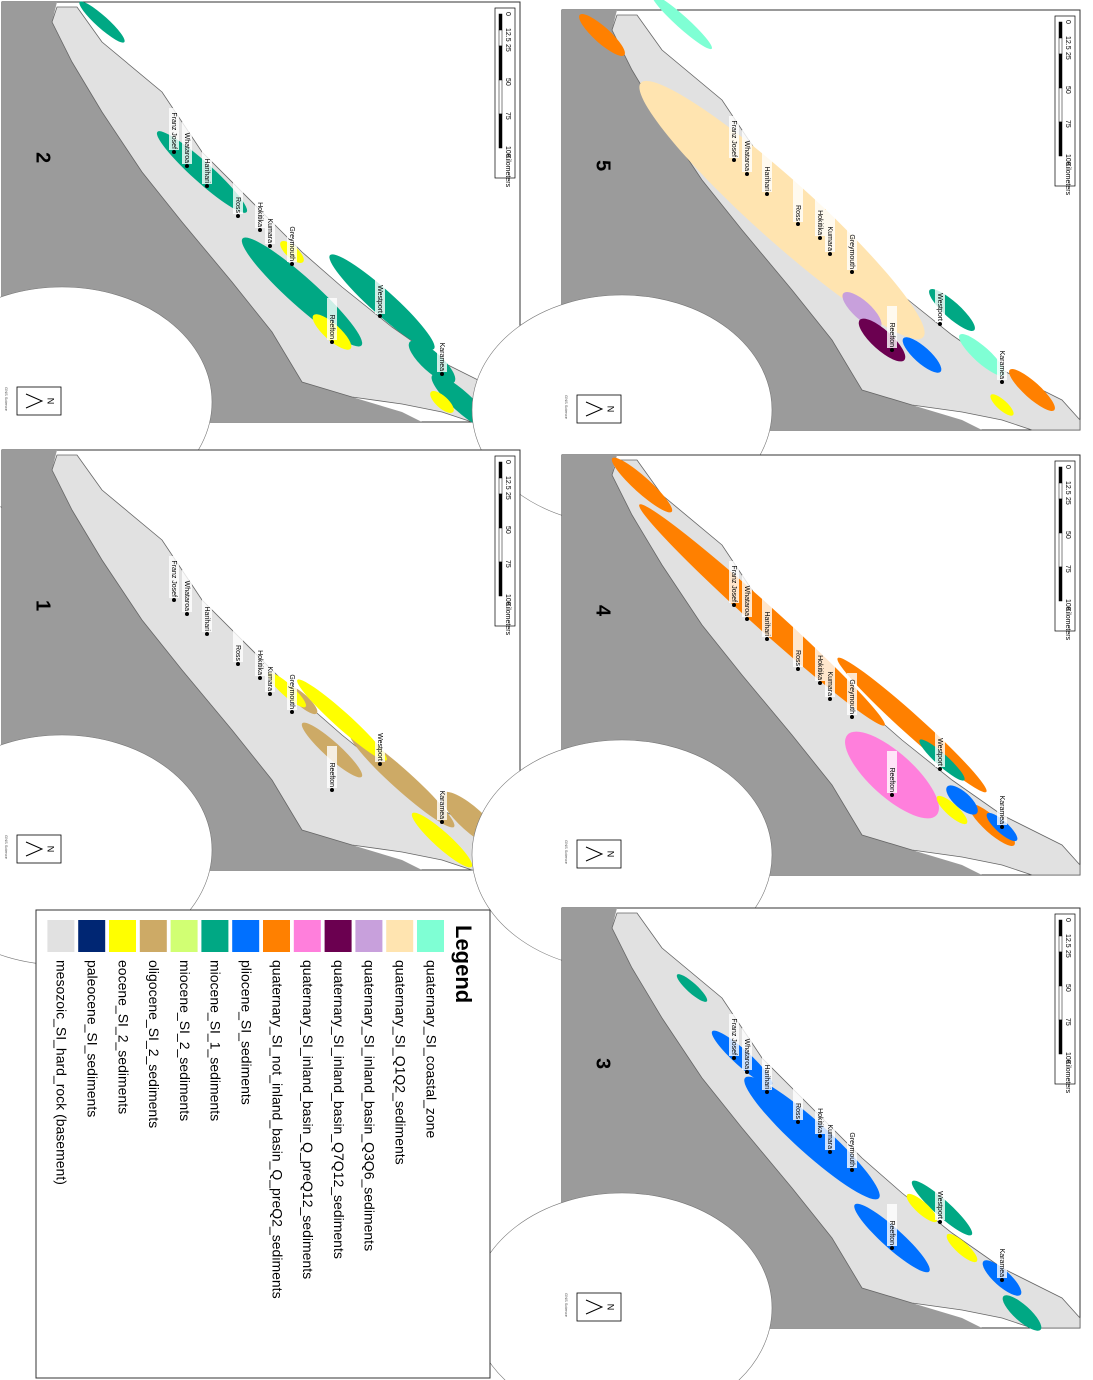  What do you see at coordinates (43, 157) in the screenshot?
I see `panel-number: 2` at bounding box center [43, 157].